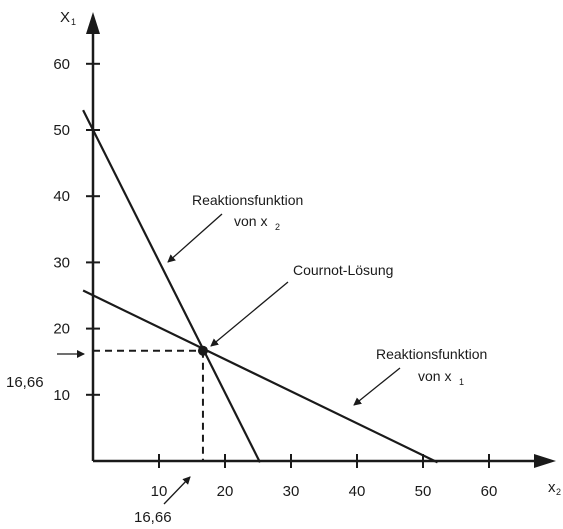 The image size is (563, 529). I want to click on x-tick-label: 30, so click(291, 491).